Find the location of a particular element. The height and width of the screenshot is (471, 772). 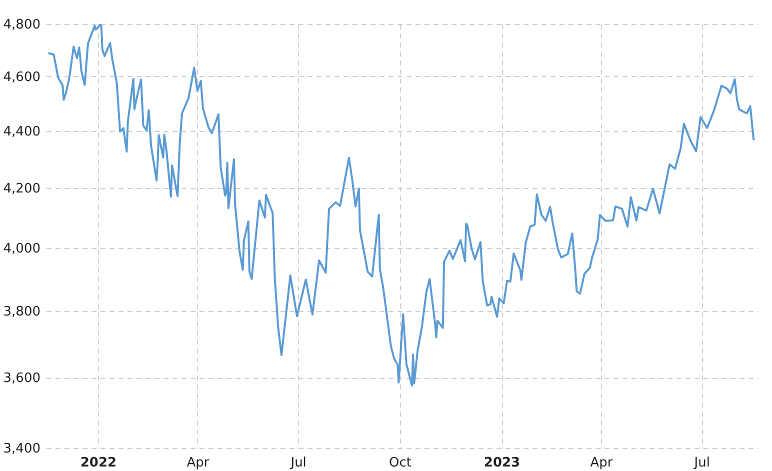

x-tick-label: Oct is located at coordinates (400, 463).